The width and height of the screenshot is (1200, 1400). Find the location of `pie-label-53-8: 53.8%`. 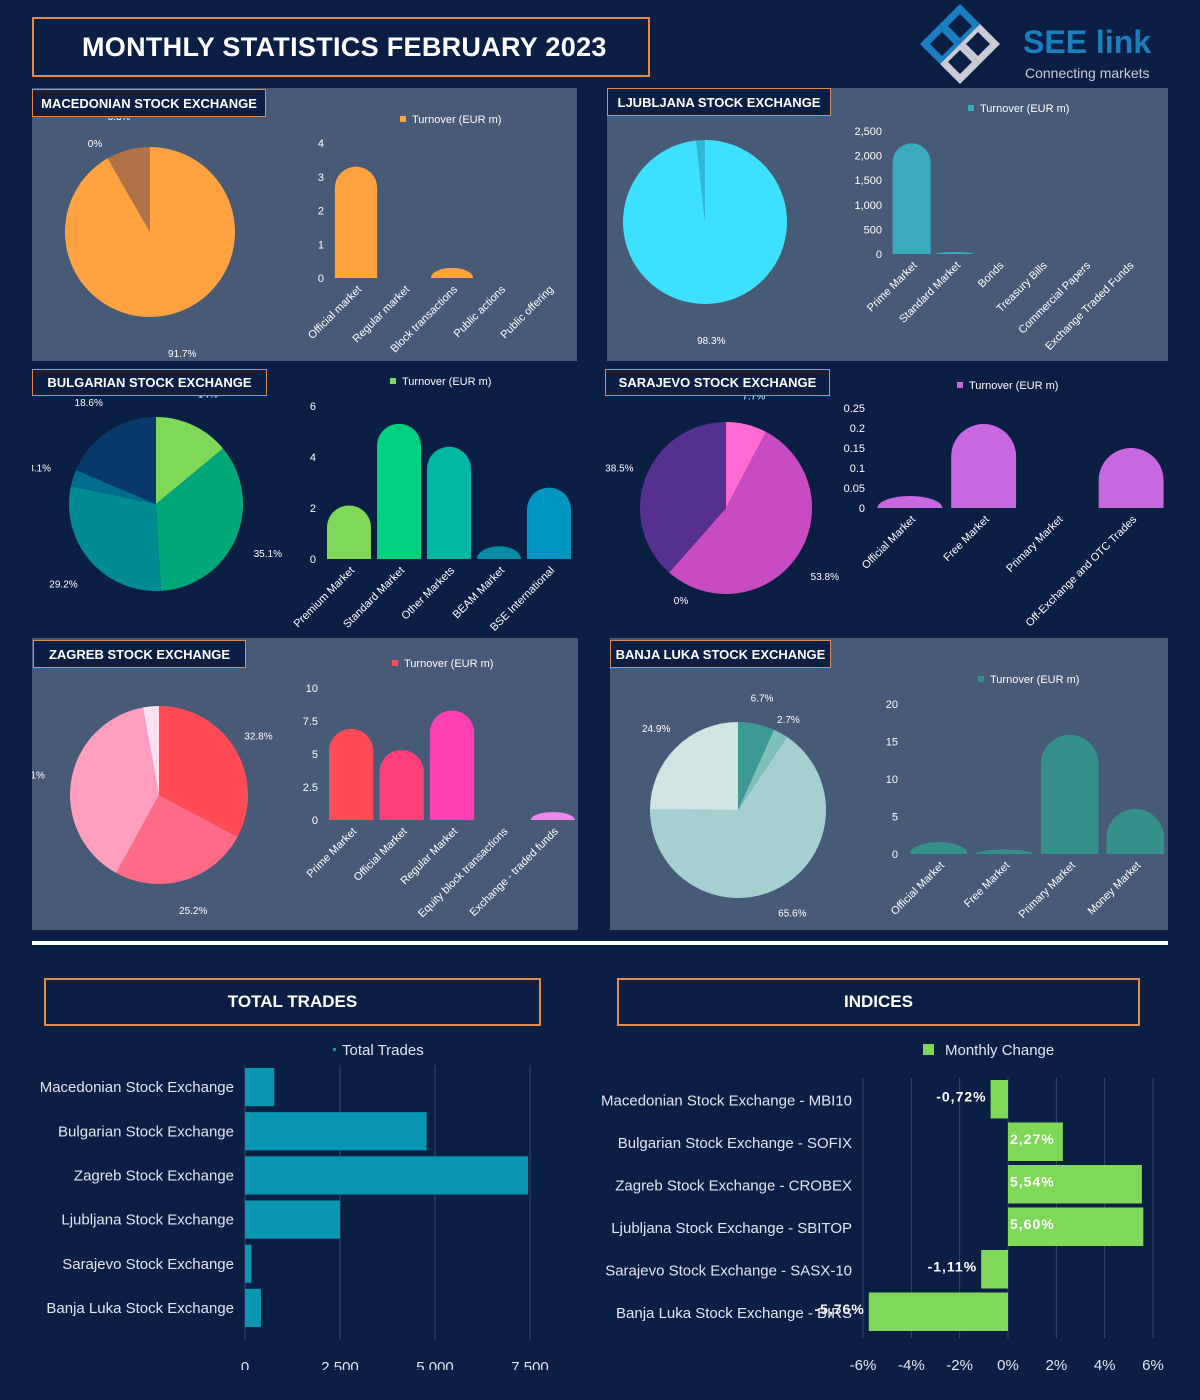

pie-label-53-8: 53.8% is located at coordinates (825, 577).